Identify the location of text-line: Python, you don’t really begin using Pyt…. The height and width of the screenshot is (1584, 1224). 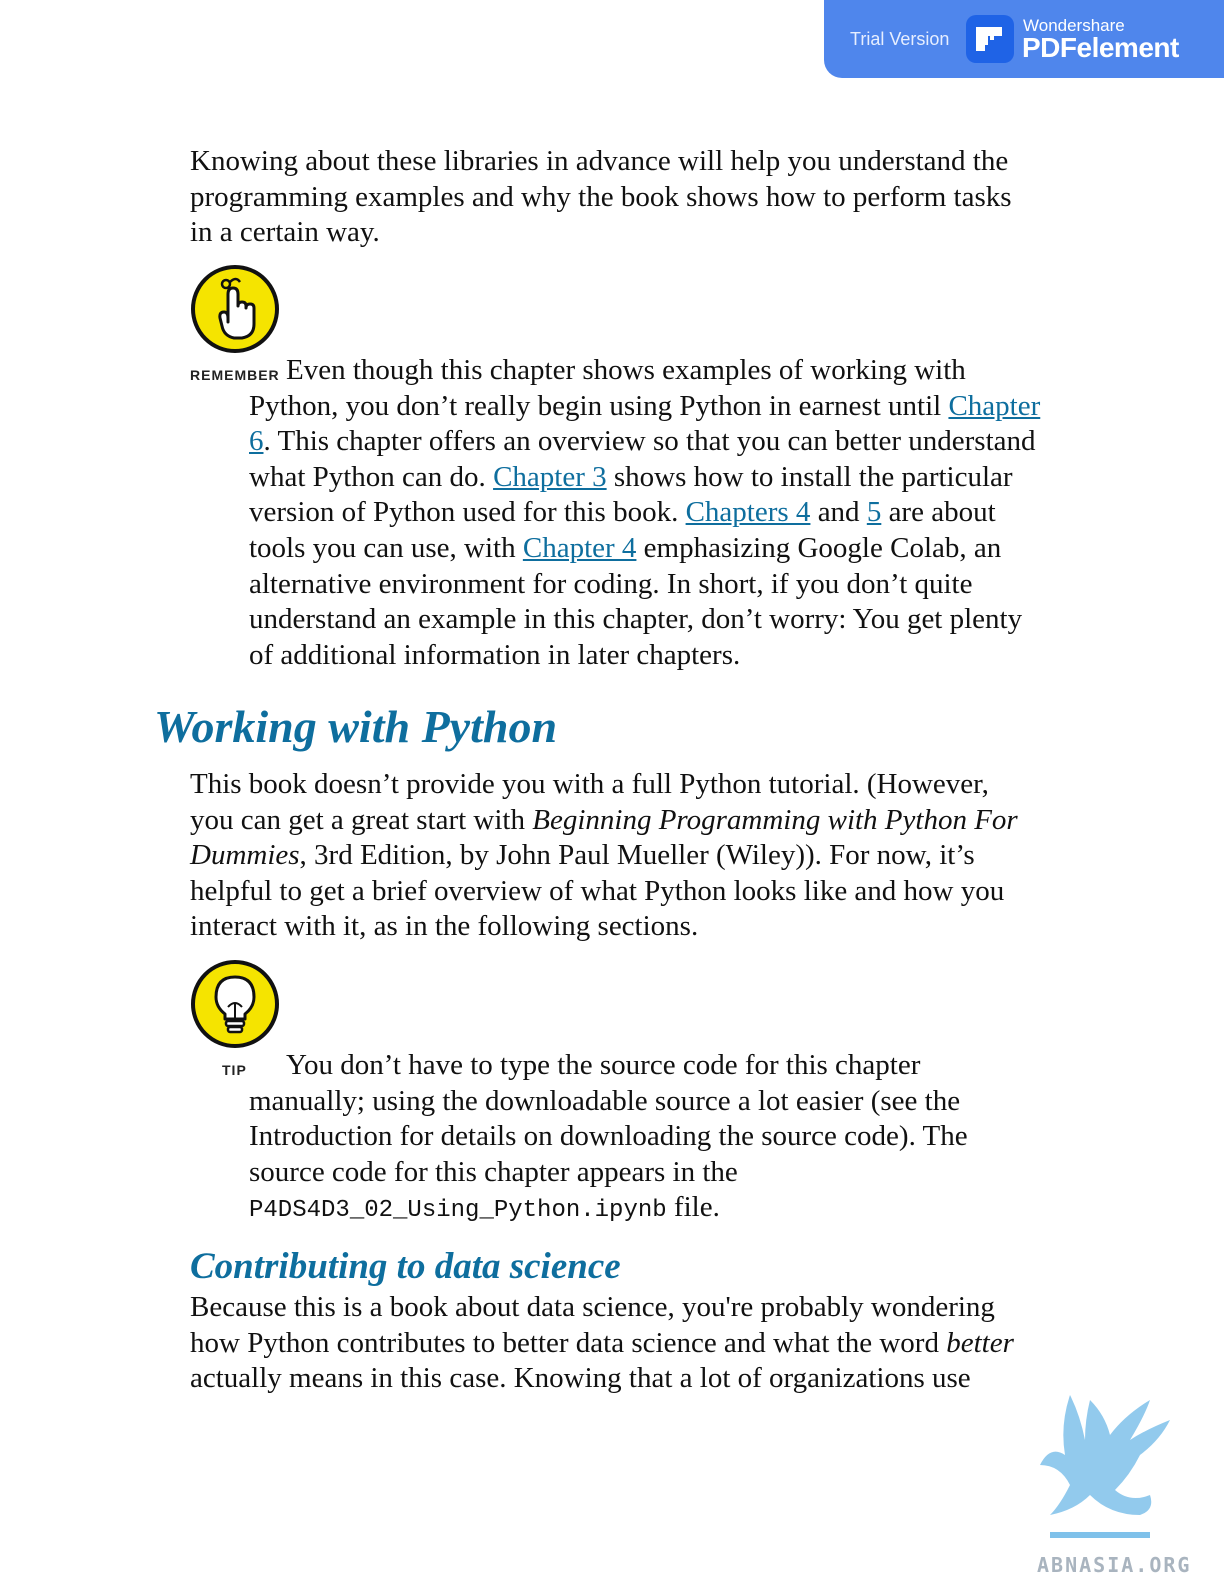
(664, 407).